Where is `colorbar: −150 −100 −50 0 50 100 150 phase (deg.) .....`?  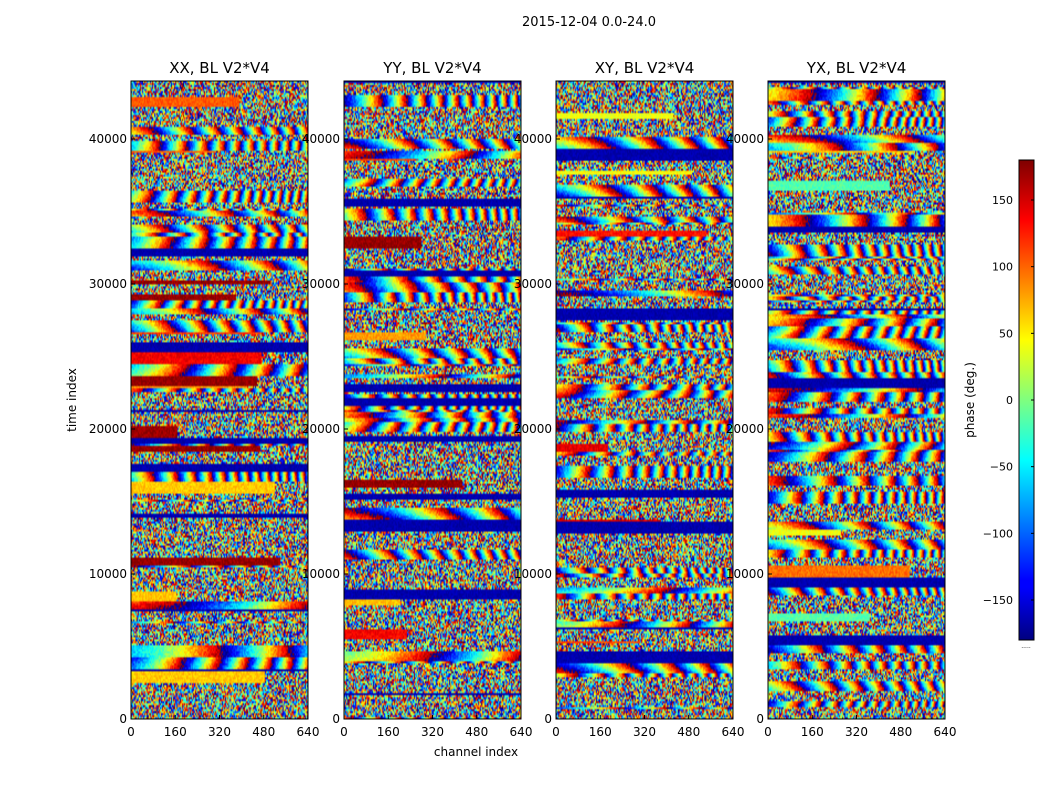 colorbar: −150 −100 −50 0 50 100 150 phase (deg.) ..... is located at coordinates (999, 404).